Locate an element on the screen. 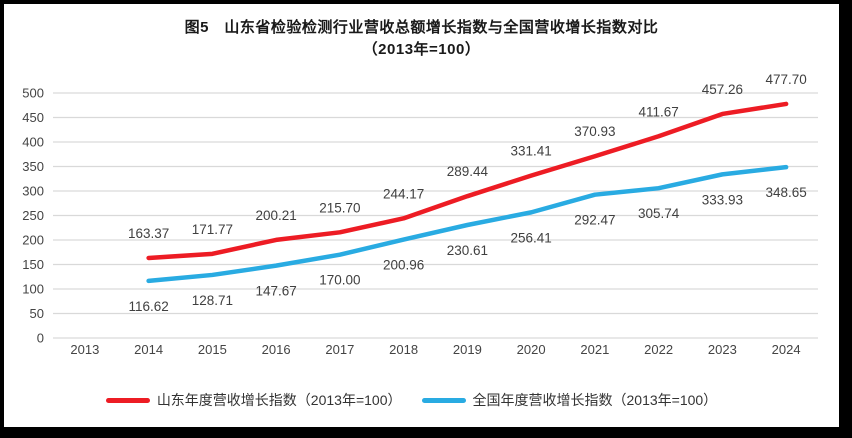  data-label: 215.70 is located at coordinates (339, 207).